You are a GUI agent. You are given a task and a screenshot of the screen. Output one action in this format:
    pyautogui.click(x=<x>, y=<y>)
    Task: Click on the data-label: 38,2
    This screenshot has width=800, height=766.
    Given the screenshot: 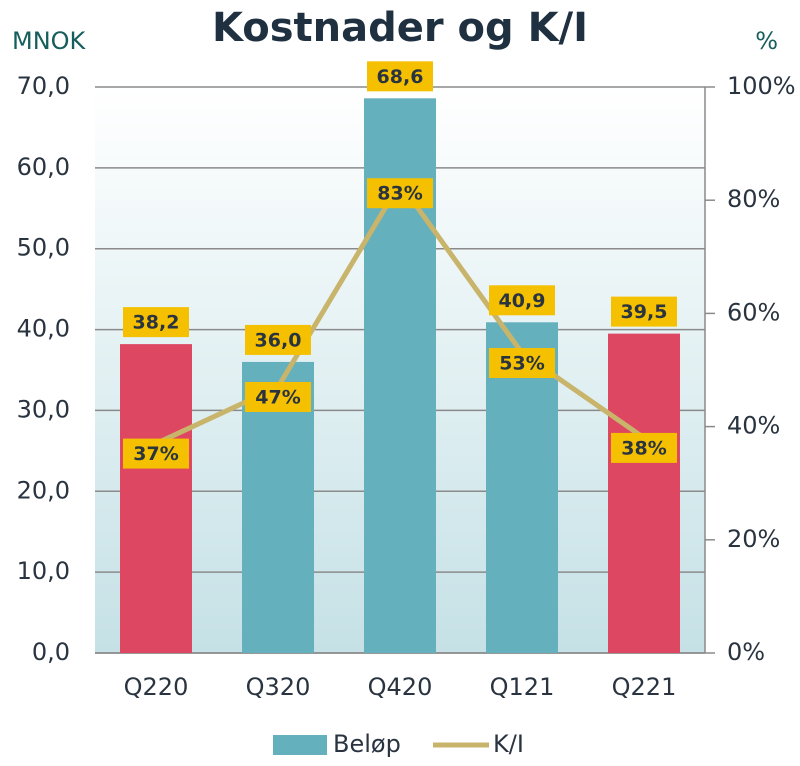 What is the action you would take?
    pyautogui.click(x=156, y=323)
    